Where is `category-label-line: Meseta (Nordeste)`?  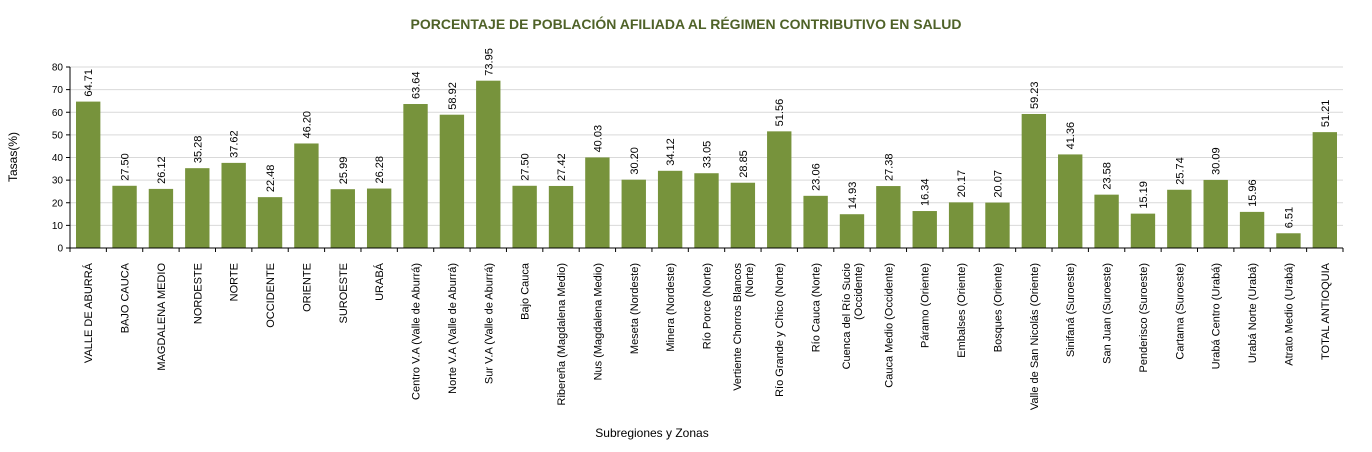
category-label-line: Meseta (Nordeste) is located at coordinates (635, 308).